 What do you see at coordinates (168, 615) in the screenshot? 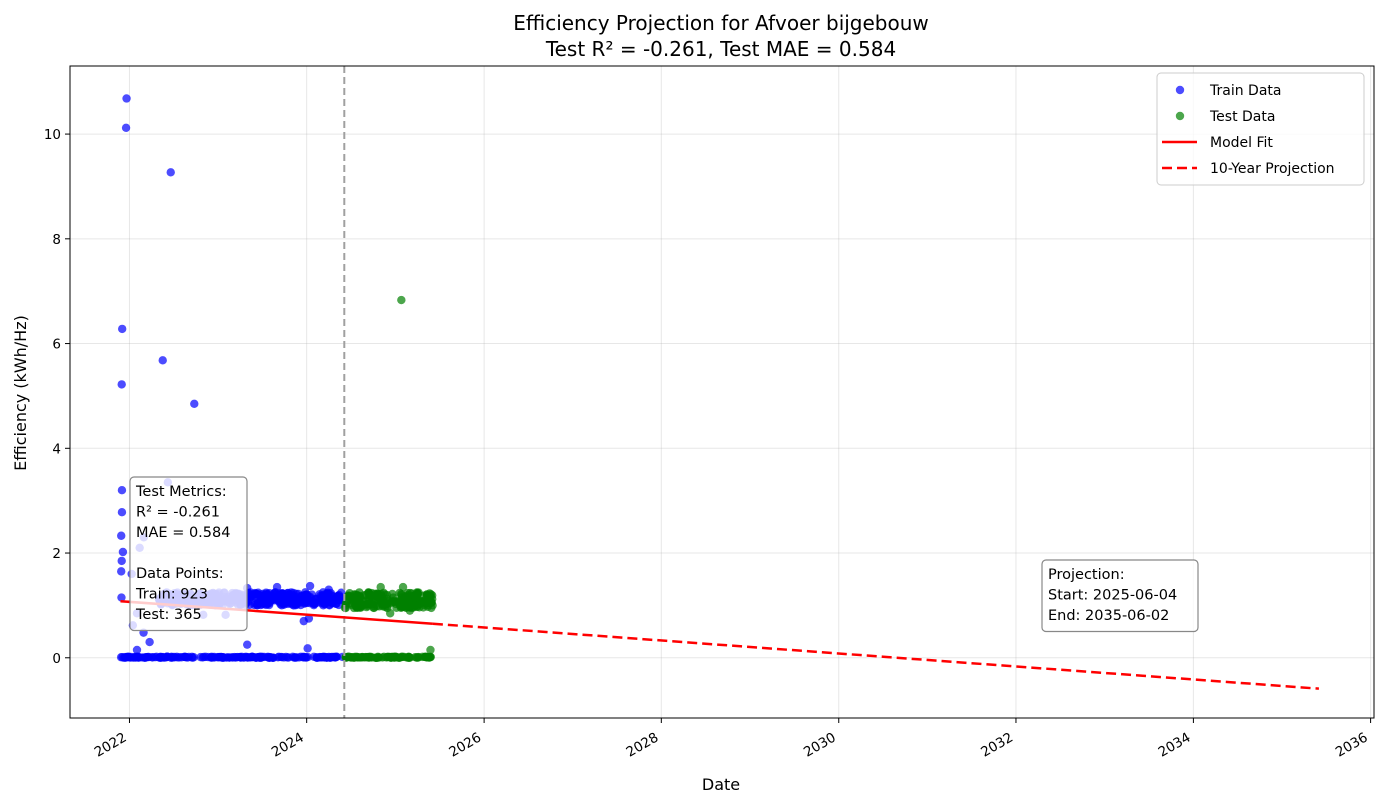
I see `text-box-line: Test: 365` at bounding box center [168, 615].